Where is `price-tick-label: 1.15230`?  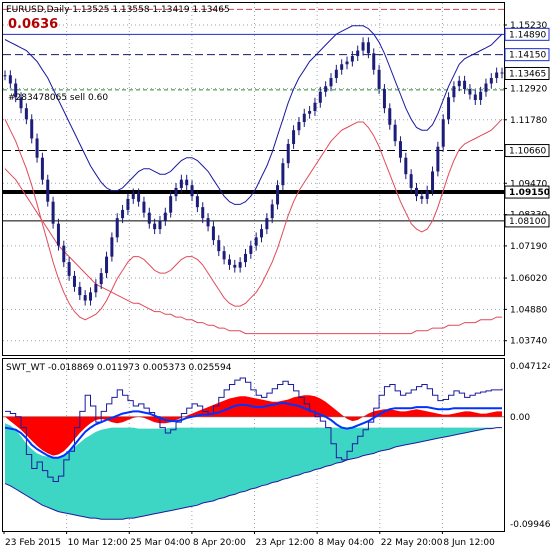
price-tick-label: 1.15230 is located at coordinates (528, 26).